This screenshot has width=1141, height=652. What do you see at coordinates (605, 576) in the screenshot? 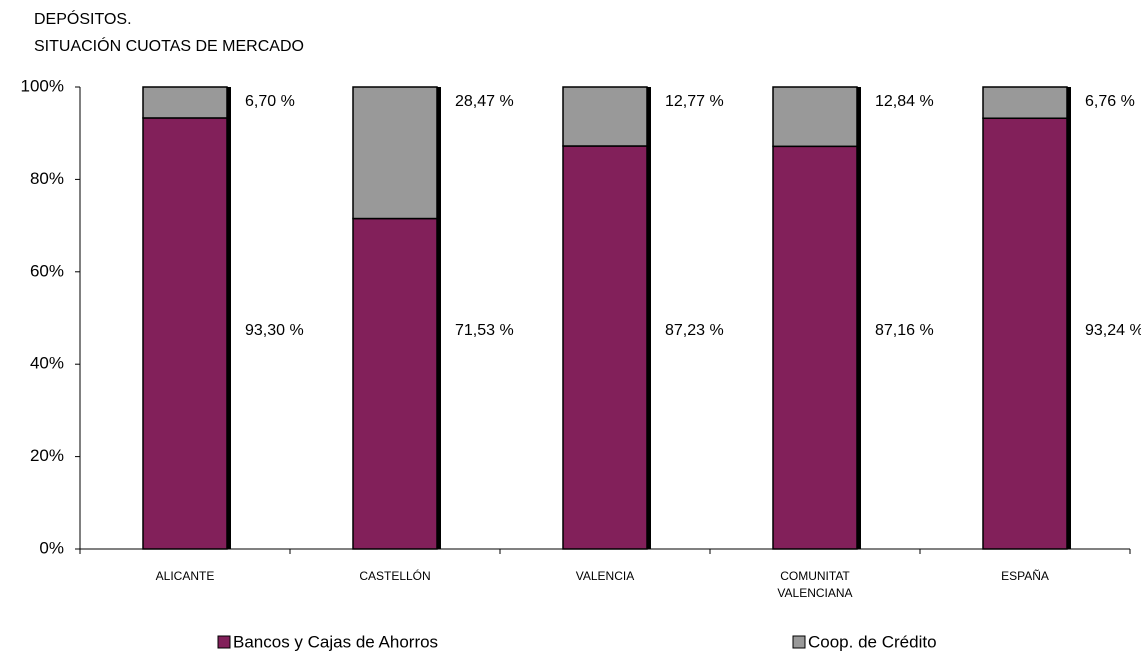
I see `x-tick-label: VALENCIA` at bounding box center [605, 576].